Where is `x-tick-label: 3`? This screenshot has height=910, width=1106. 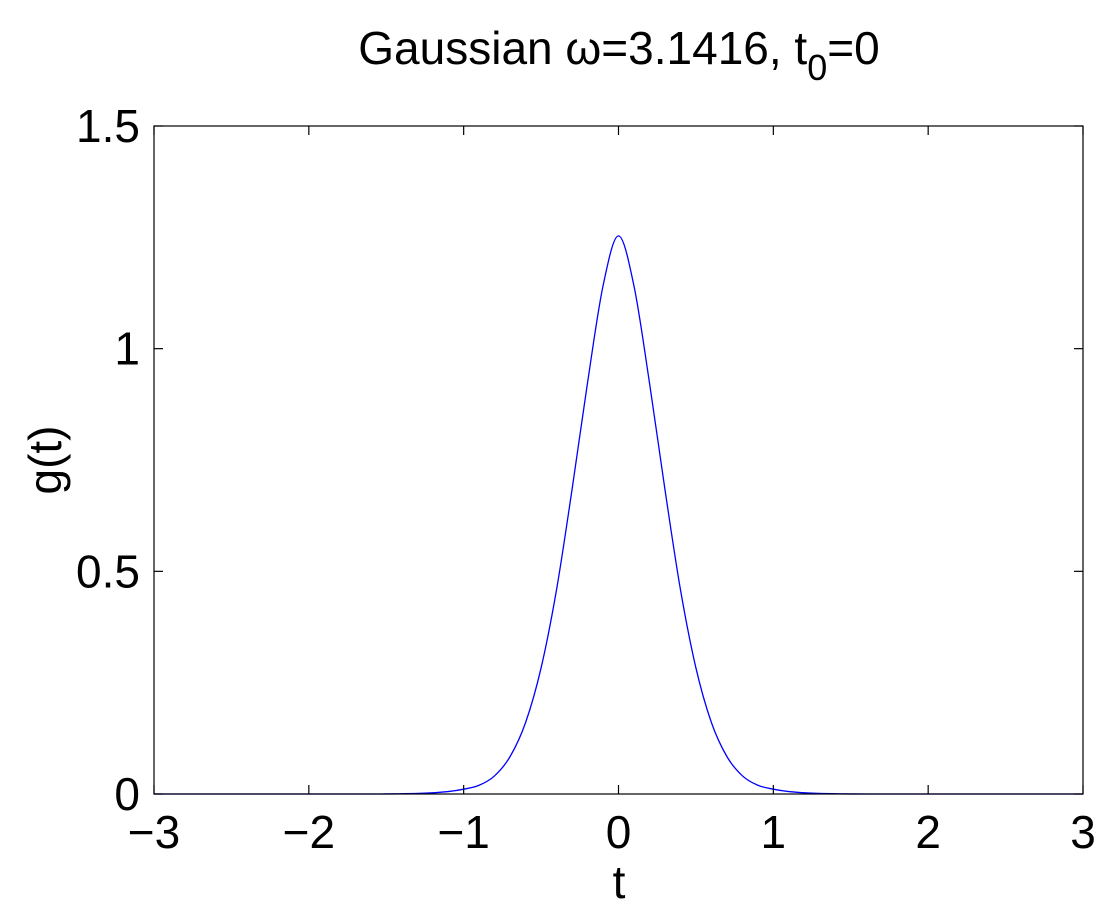
x-tick-label: 3 is located at coordinates (1083, 832).